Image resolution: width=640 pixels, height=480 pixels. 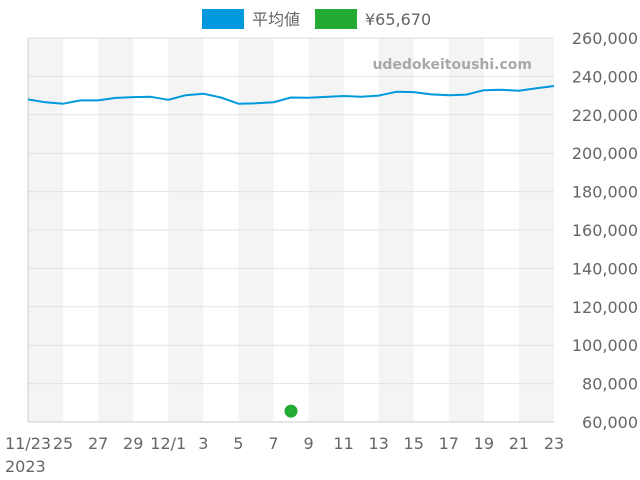 I want to click on x-tick-label: 3, so click(x=203, y=443).